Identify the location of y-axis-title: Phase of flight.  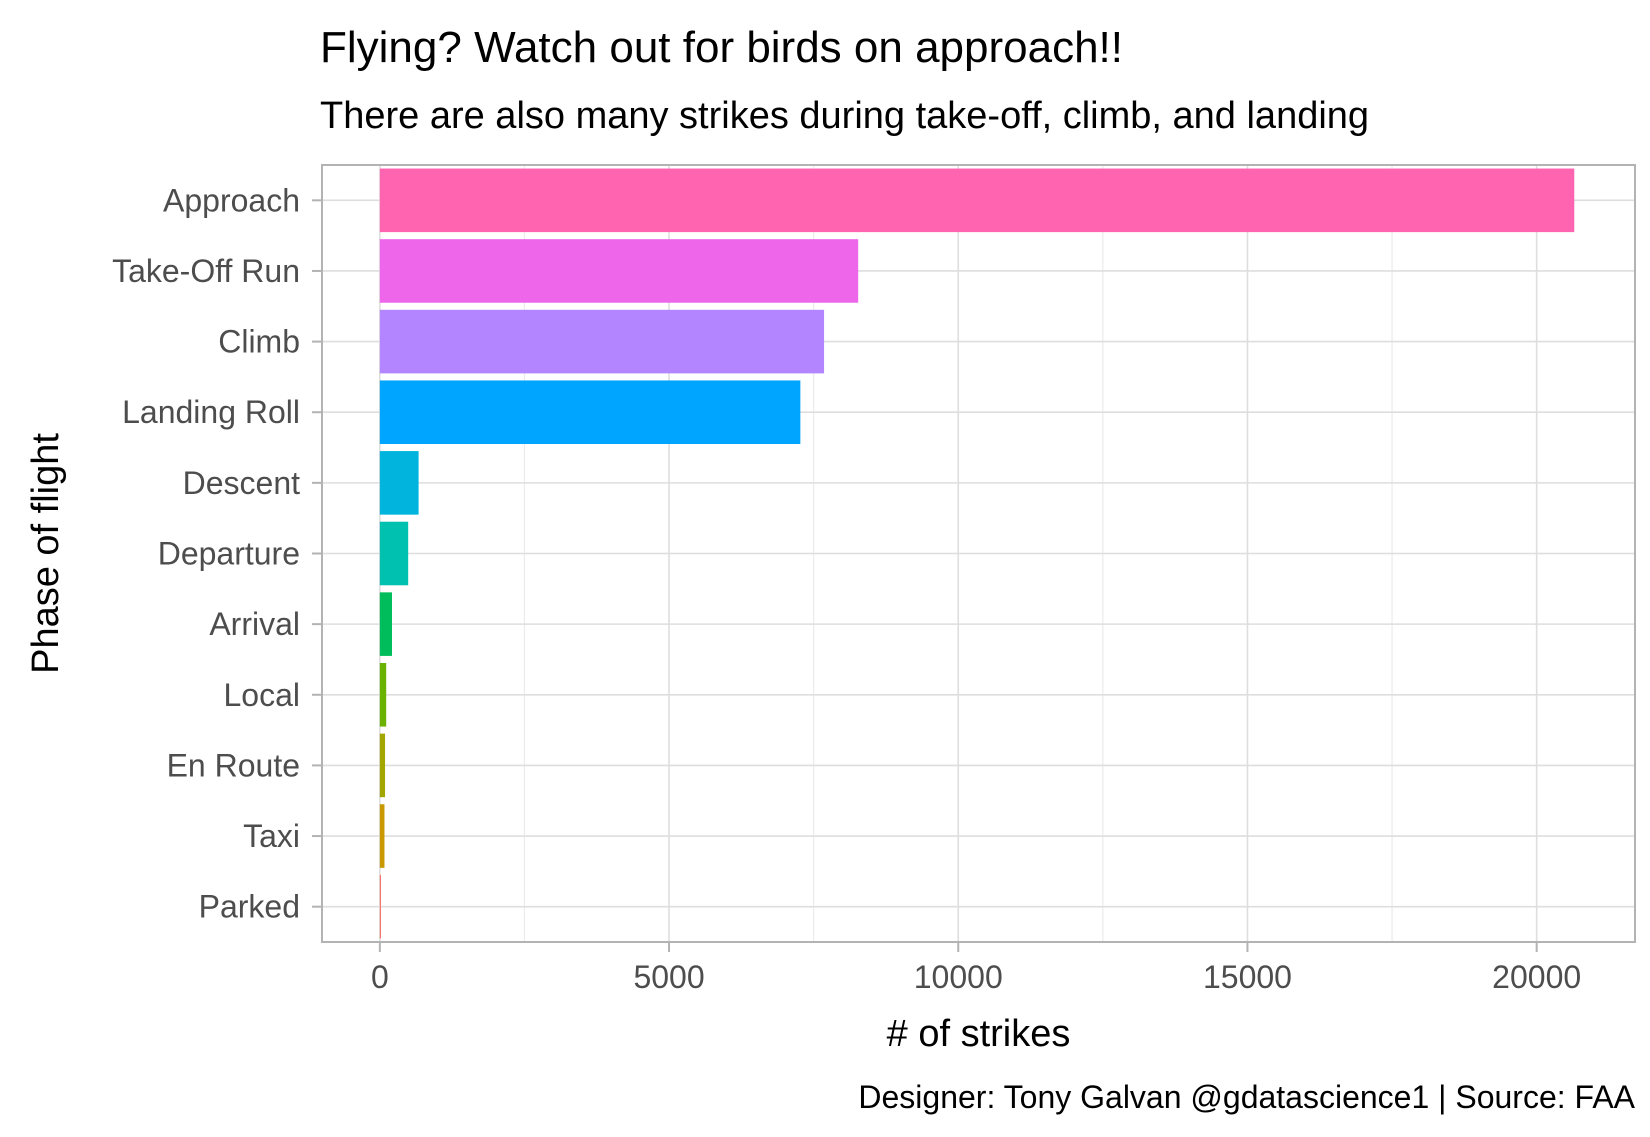
(46, 553).